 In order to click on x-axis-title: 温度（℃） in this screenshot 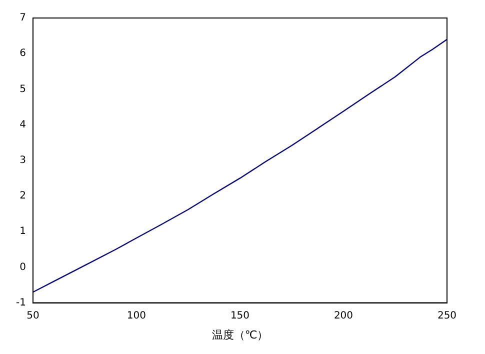, I will do `click(240, 335)`.